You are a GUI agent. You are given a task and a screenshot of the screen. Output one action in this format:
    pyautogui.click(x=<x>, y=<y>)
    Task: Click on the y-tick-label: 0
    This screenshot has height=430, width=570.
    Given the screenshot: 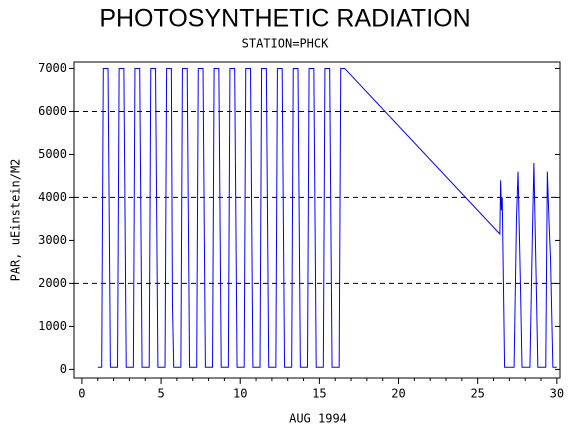 What is the action you would take?
    pyautogui.click(x=63, y=369)
    